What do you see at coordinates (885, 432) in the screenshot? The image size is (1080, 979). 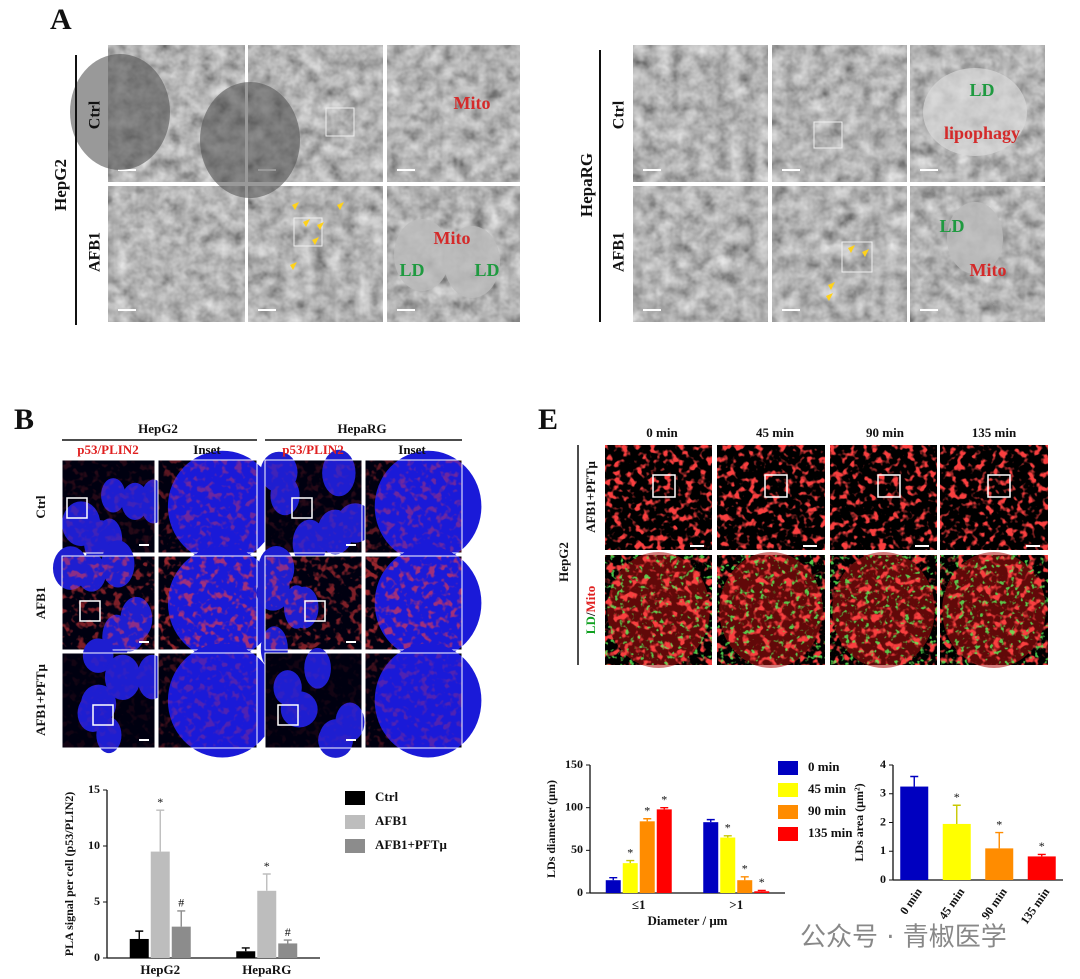 I see `time-header: 90 min` at bounding box center [885, 432].